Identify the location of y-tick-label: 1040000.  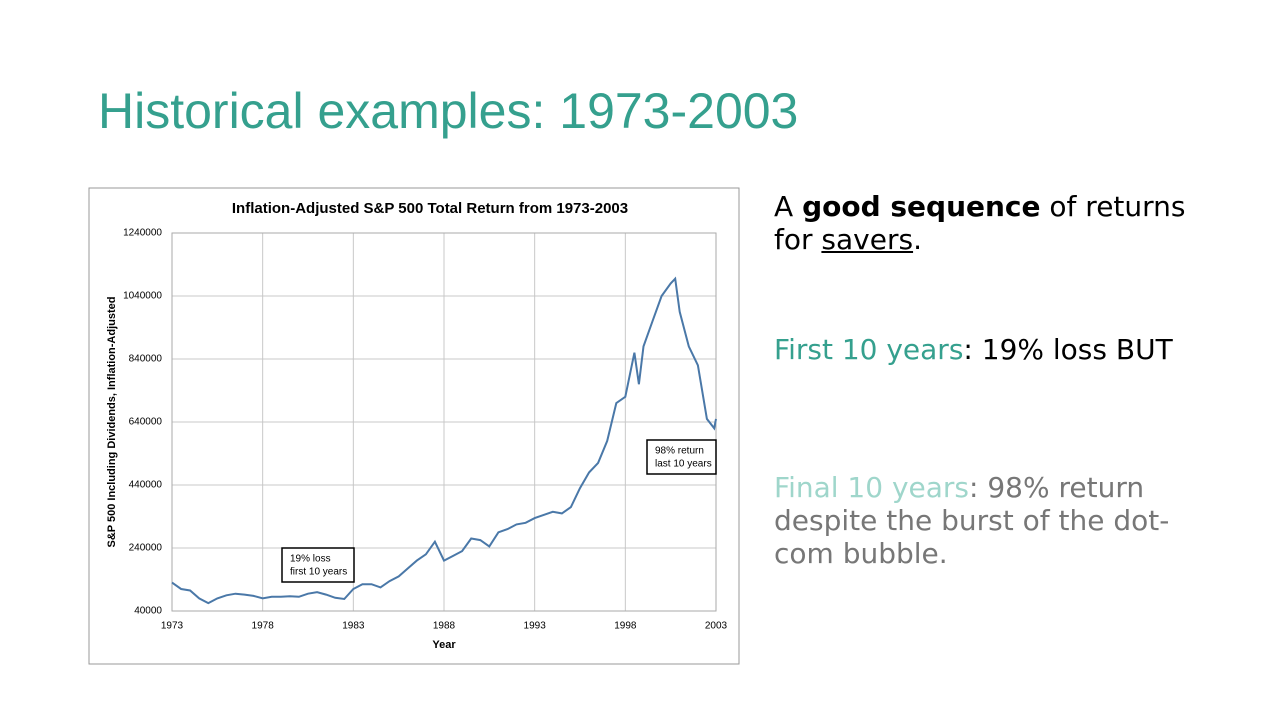
(142, 296).